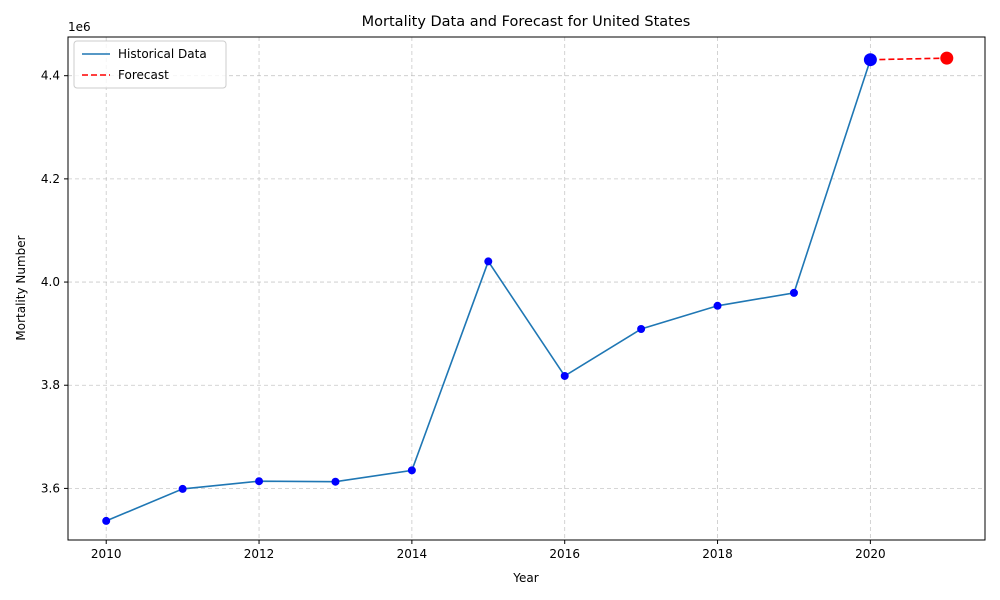  Describe the element at coordinates (870, 554) in the screenshot. I see `x-tick-label: 2020` at that location.